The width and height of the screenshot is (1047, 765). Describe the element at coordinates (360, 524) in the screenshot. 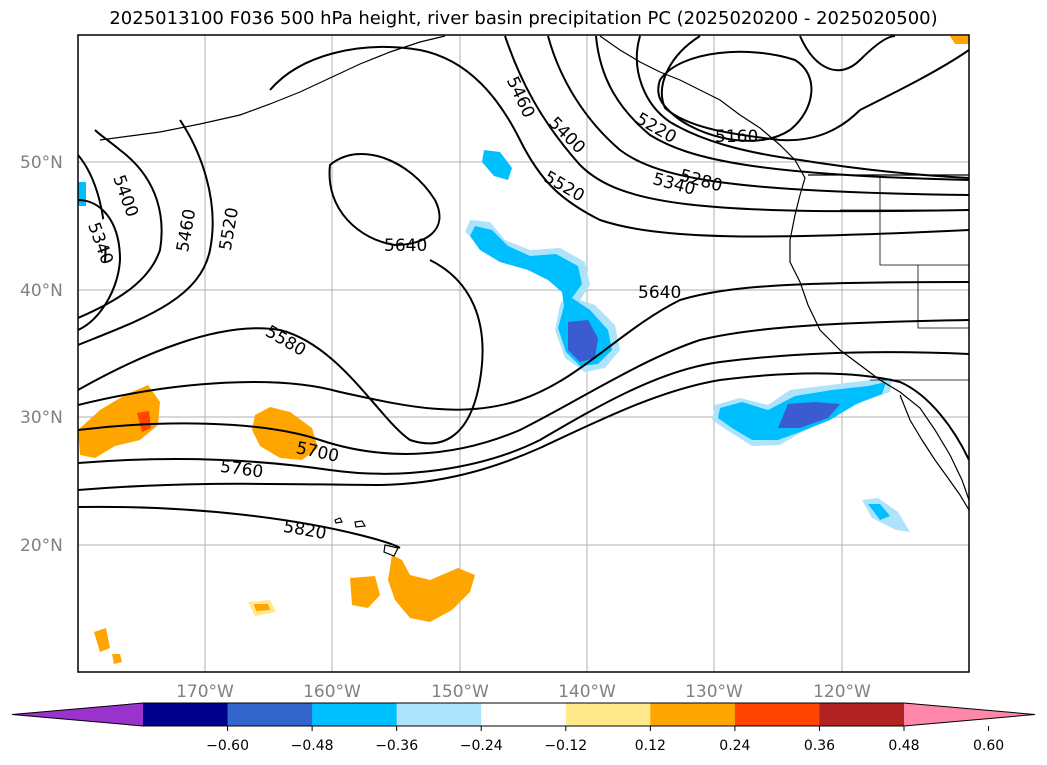

I see `island-oahu` at that location.